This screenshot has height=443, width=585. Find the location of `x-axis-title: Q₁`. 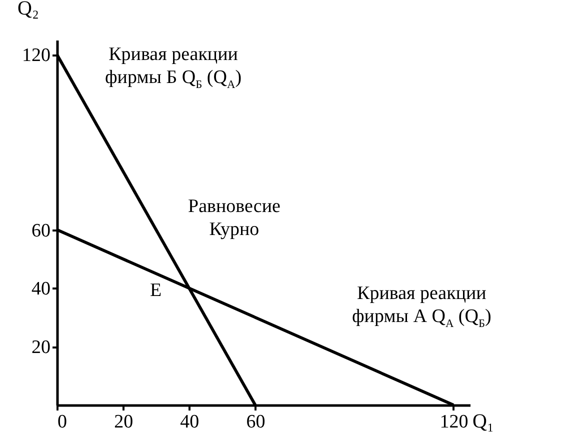

x-axis-title: Q₁ is located at coordinates (483, 421).